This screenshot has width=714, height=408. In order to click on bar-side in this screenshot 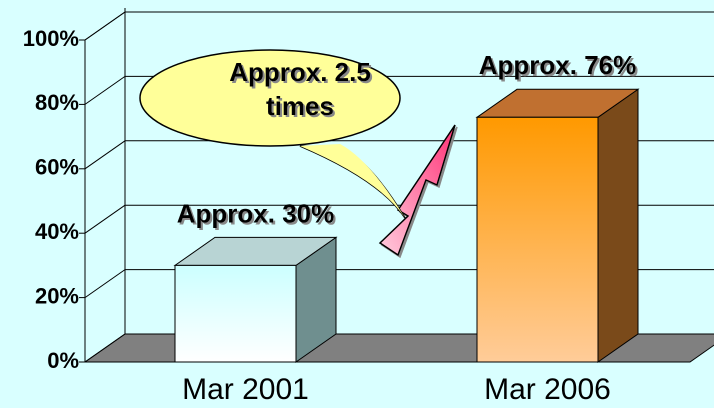, I will do `click(618, 225)`.